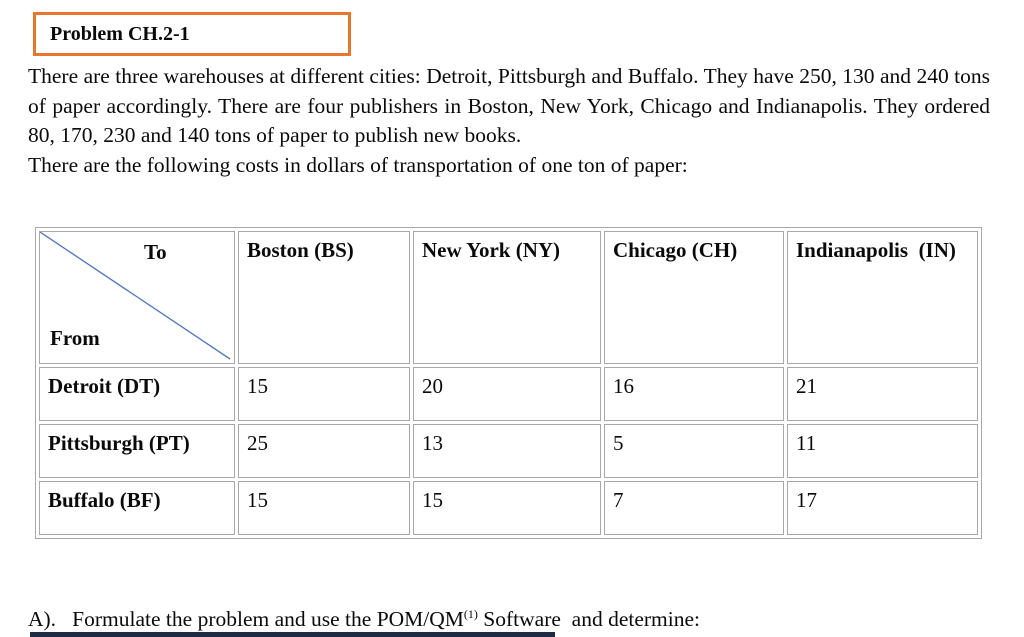 The width and height of the screenshot is (1024, 637). What do you see at coordinates (324, 508) in the screenshot?
I see `cost-buffalo-boston: 15` at bounding box center [324, 508].